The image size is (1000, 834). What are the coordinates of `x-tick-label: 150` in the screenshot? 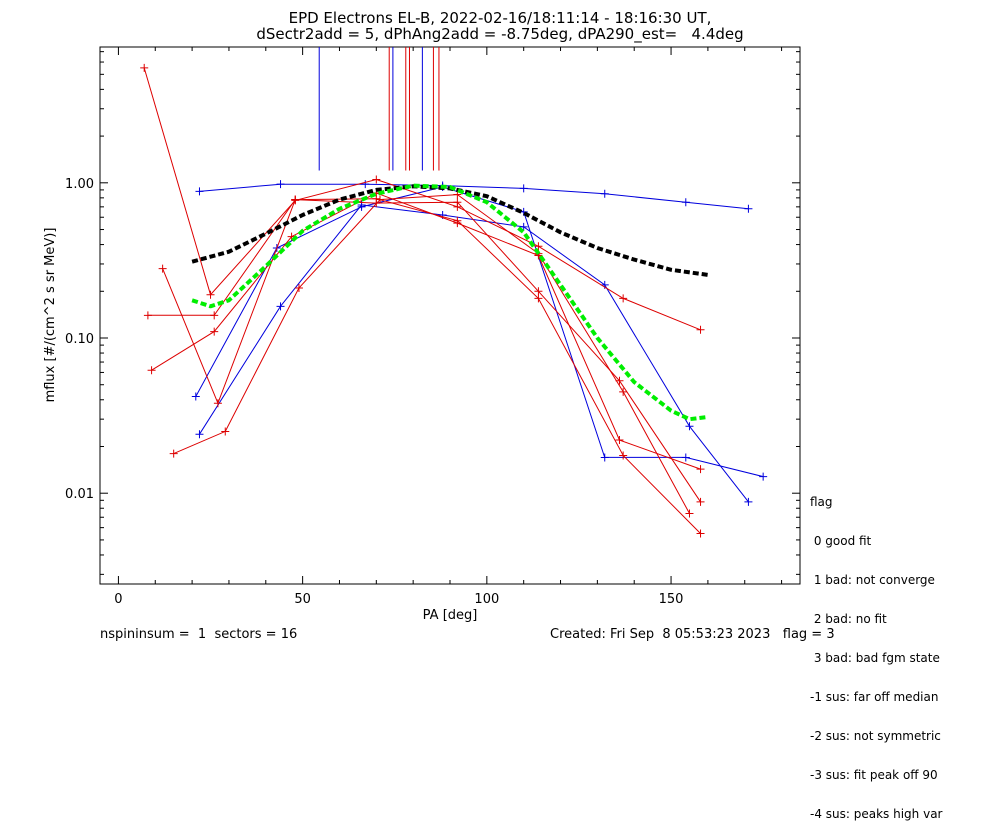 It's located at (671, 599).